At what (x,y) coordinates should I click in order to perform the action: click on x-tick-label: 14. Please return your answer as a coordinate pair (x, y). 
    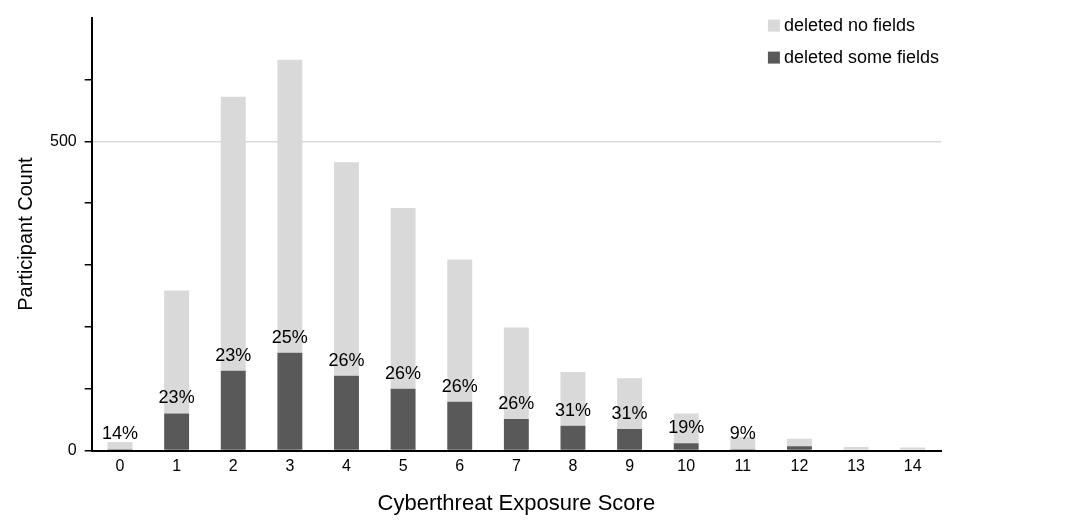
    Looking at the image, I should click on (912, 466).